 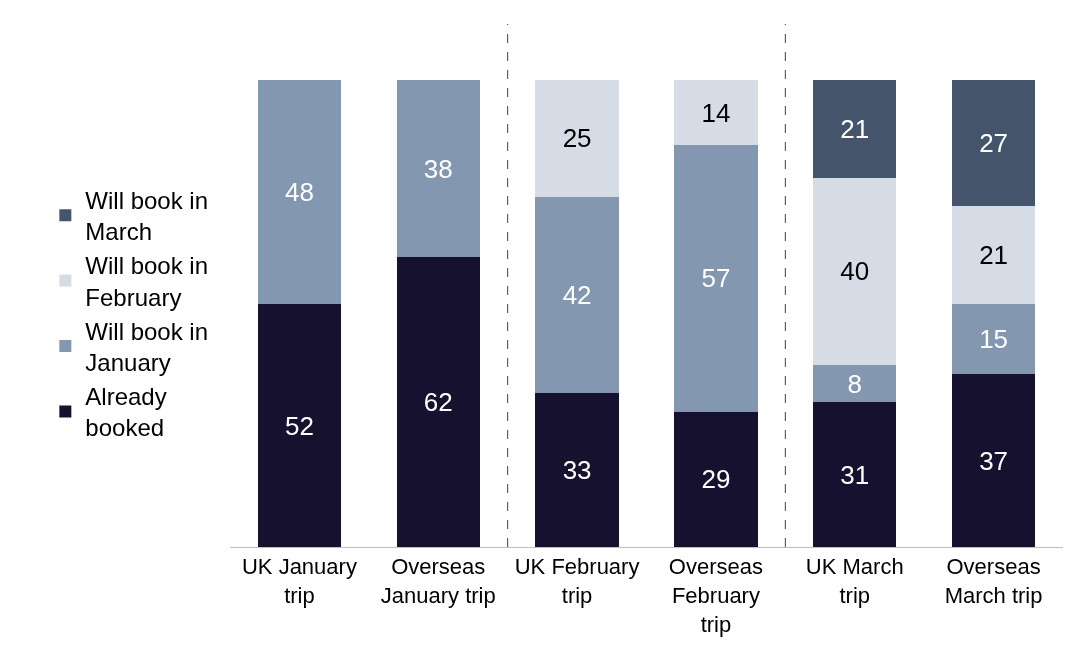 I want to click on data-label: 25, so click(x=577, y=138).